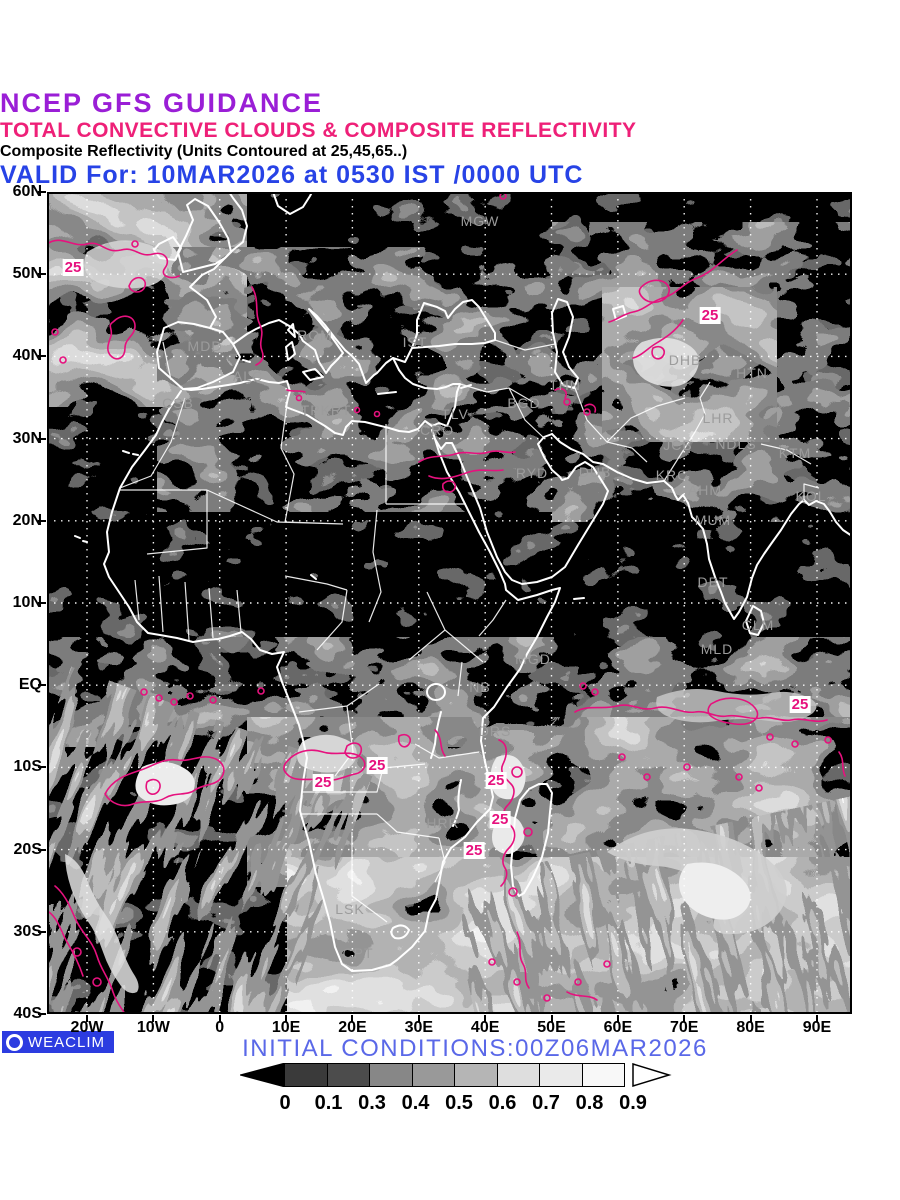 The width and height of the screenshot is (900, 1200). Describe the element at coordinates (633, 1103) in the screenshot. I see `colorbar-tick-label: 0.9` at that location.